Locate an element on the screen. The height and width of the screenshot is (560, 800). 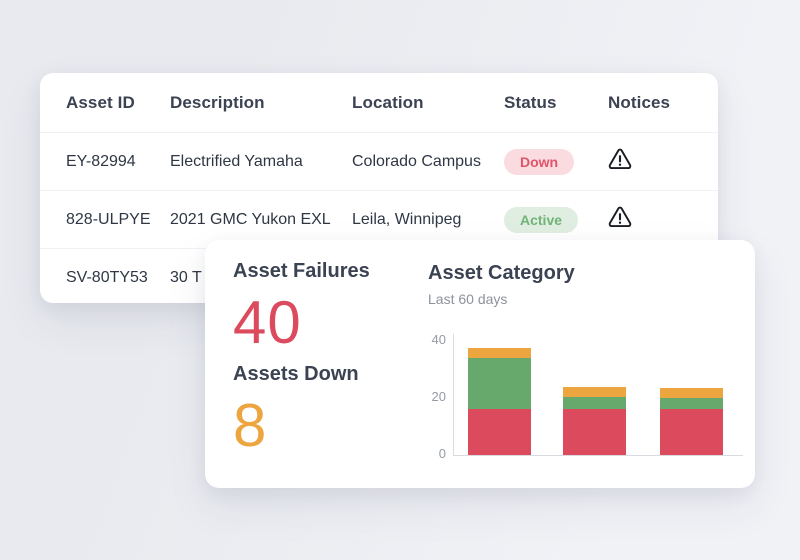
y-axis-line is located at coordinates (453, 394).